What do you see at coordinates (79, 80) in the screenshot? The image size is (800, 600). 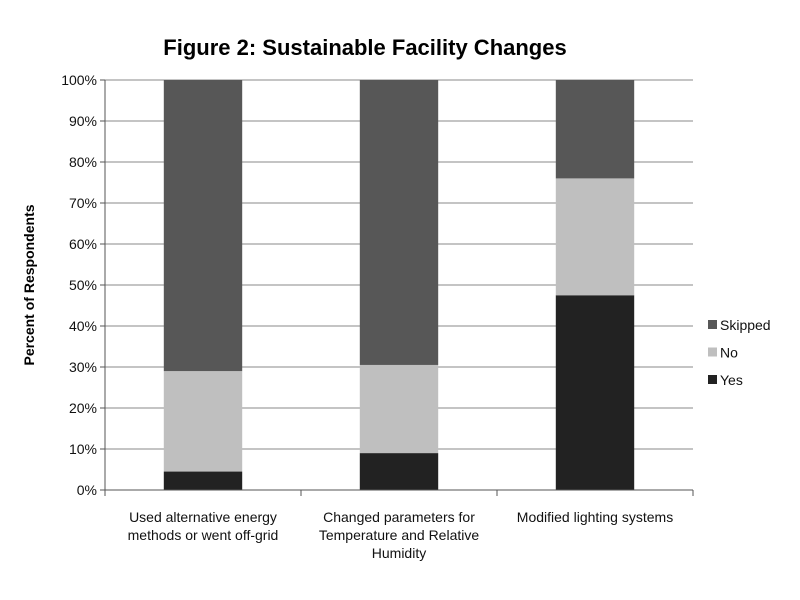 I see `y-tick-label: 100%` at bounding box center [79, 80].